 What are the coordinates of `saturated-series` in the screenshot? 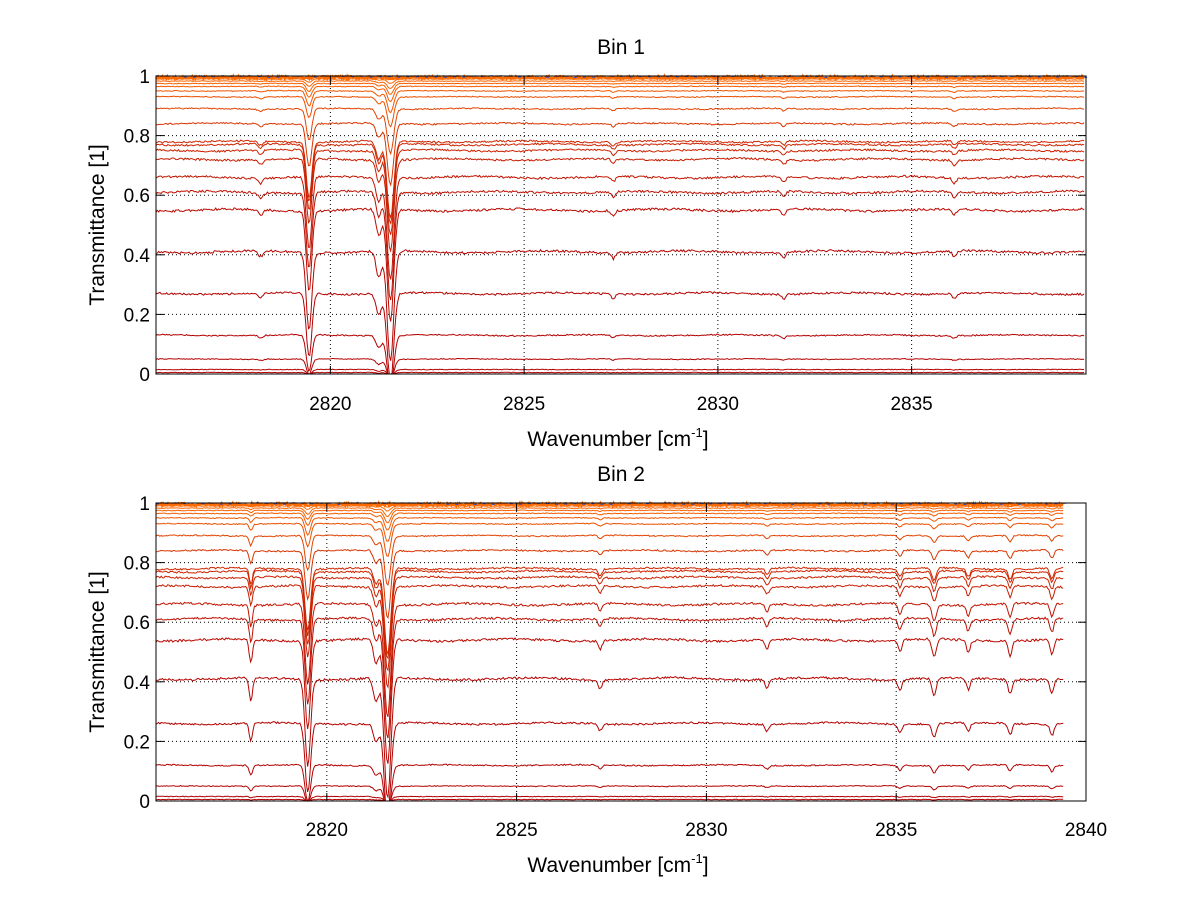 It's located at (620, 77).